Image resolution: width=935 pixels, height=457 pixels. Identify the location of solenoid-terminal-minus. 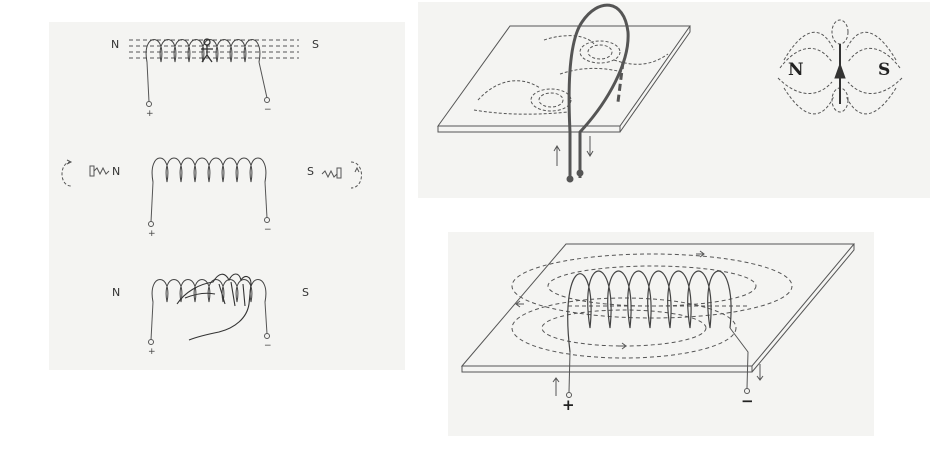
(747, 391).